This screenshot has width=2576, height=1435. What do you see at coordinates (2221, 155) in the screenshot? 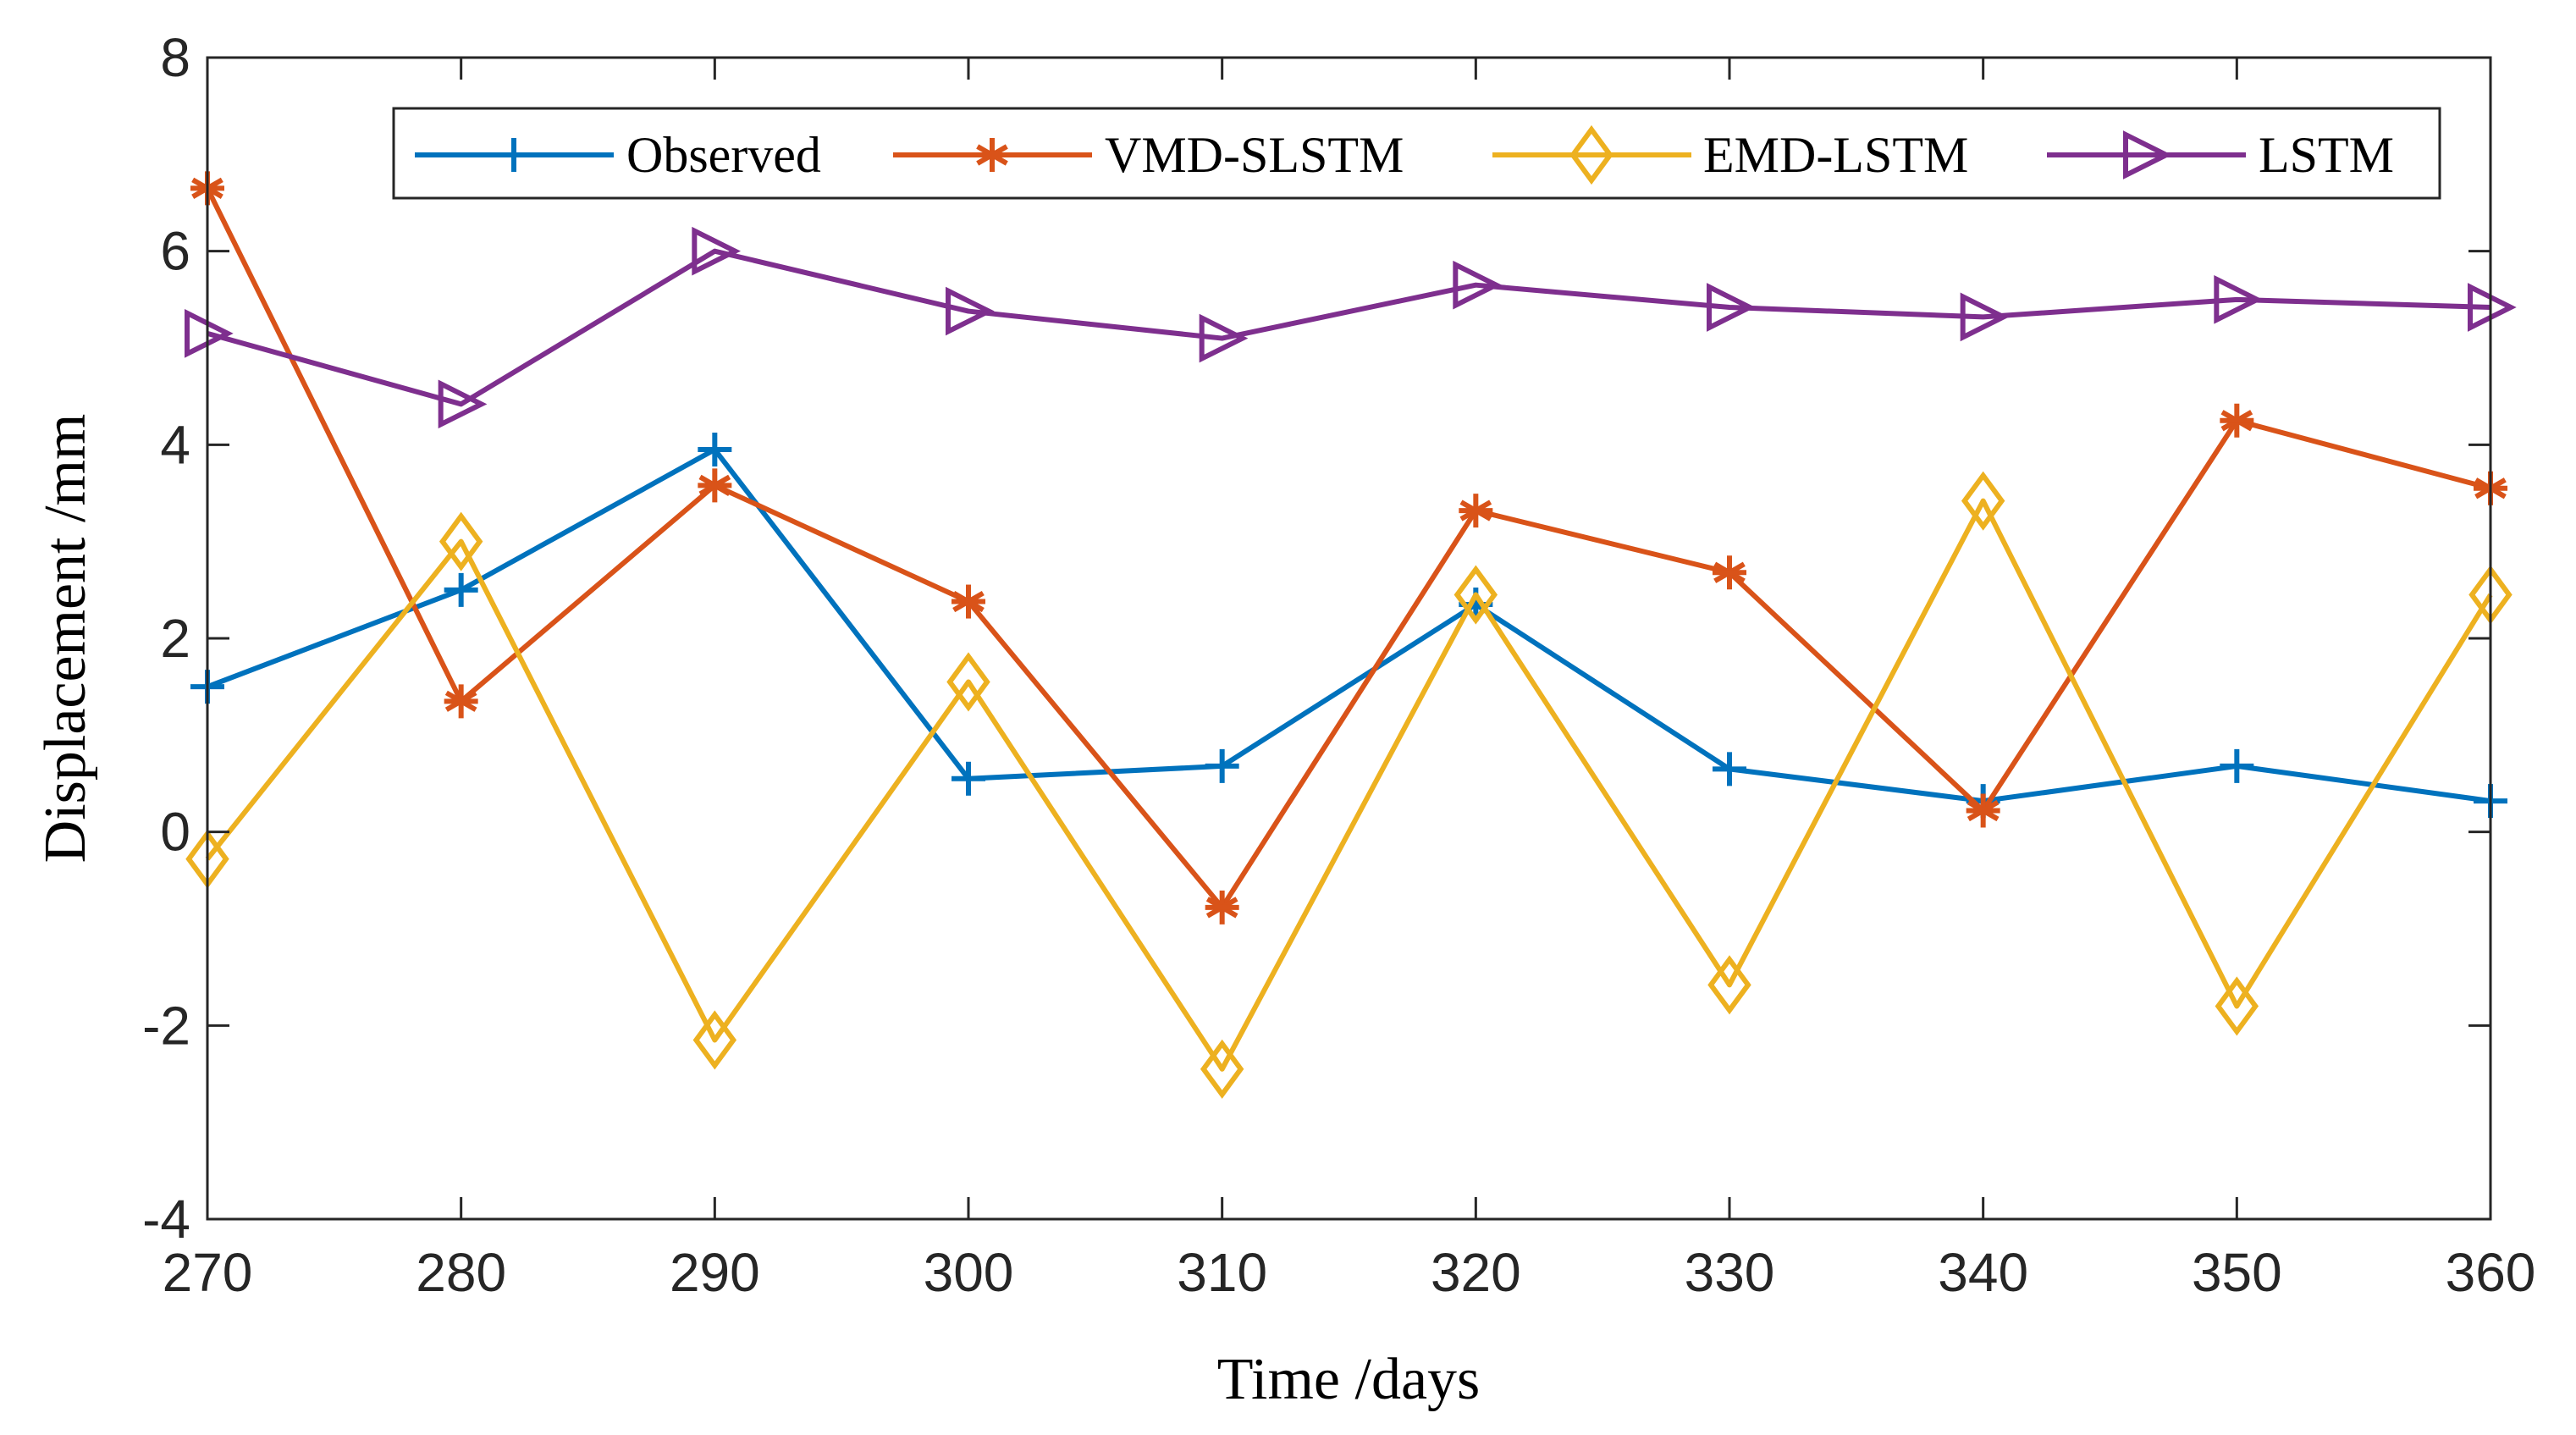
I see `legend-item: LSTM` at bounding box center [2221, 155].